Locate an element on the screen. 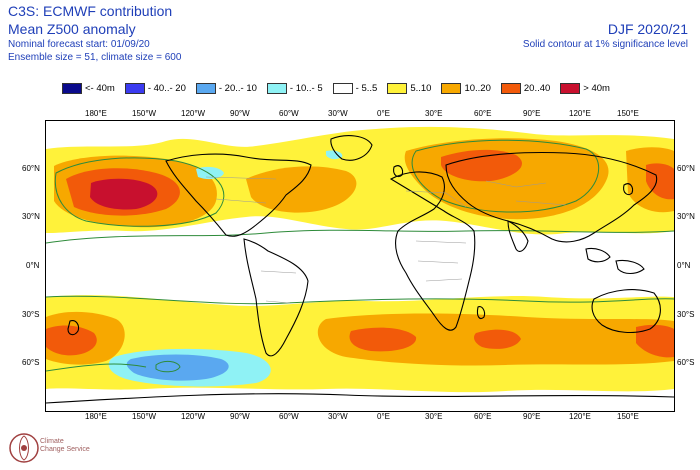 The image size is (700, 470). lon-label-top: 30°E is located at coordinates (434, 113).